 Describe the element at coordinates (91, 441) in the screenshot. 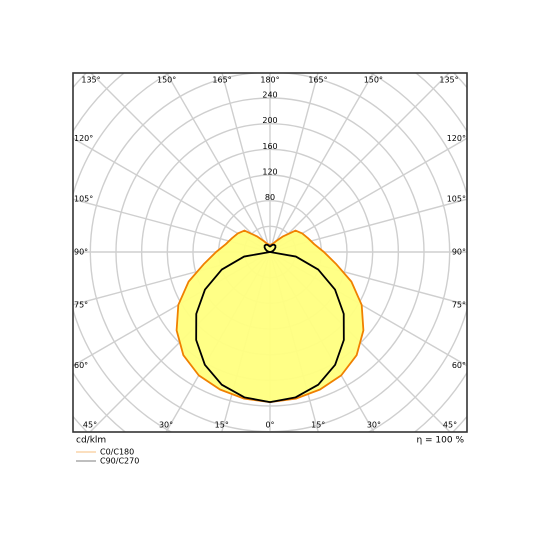

I see `unit-label: cd/klm` at that location.